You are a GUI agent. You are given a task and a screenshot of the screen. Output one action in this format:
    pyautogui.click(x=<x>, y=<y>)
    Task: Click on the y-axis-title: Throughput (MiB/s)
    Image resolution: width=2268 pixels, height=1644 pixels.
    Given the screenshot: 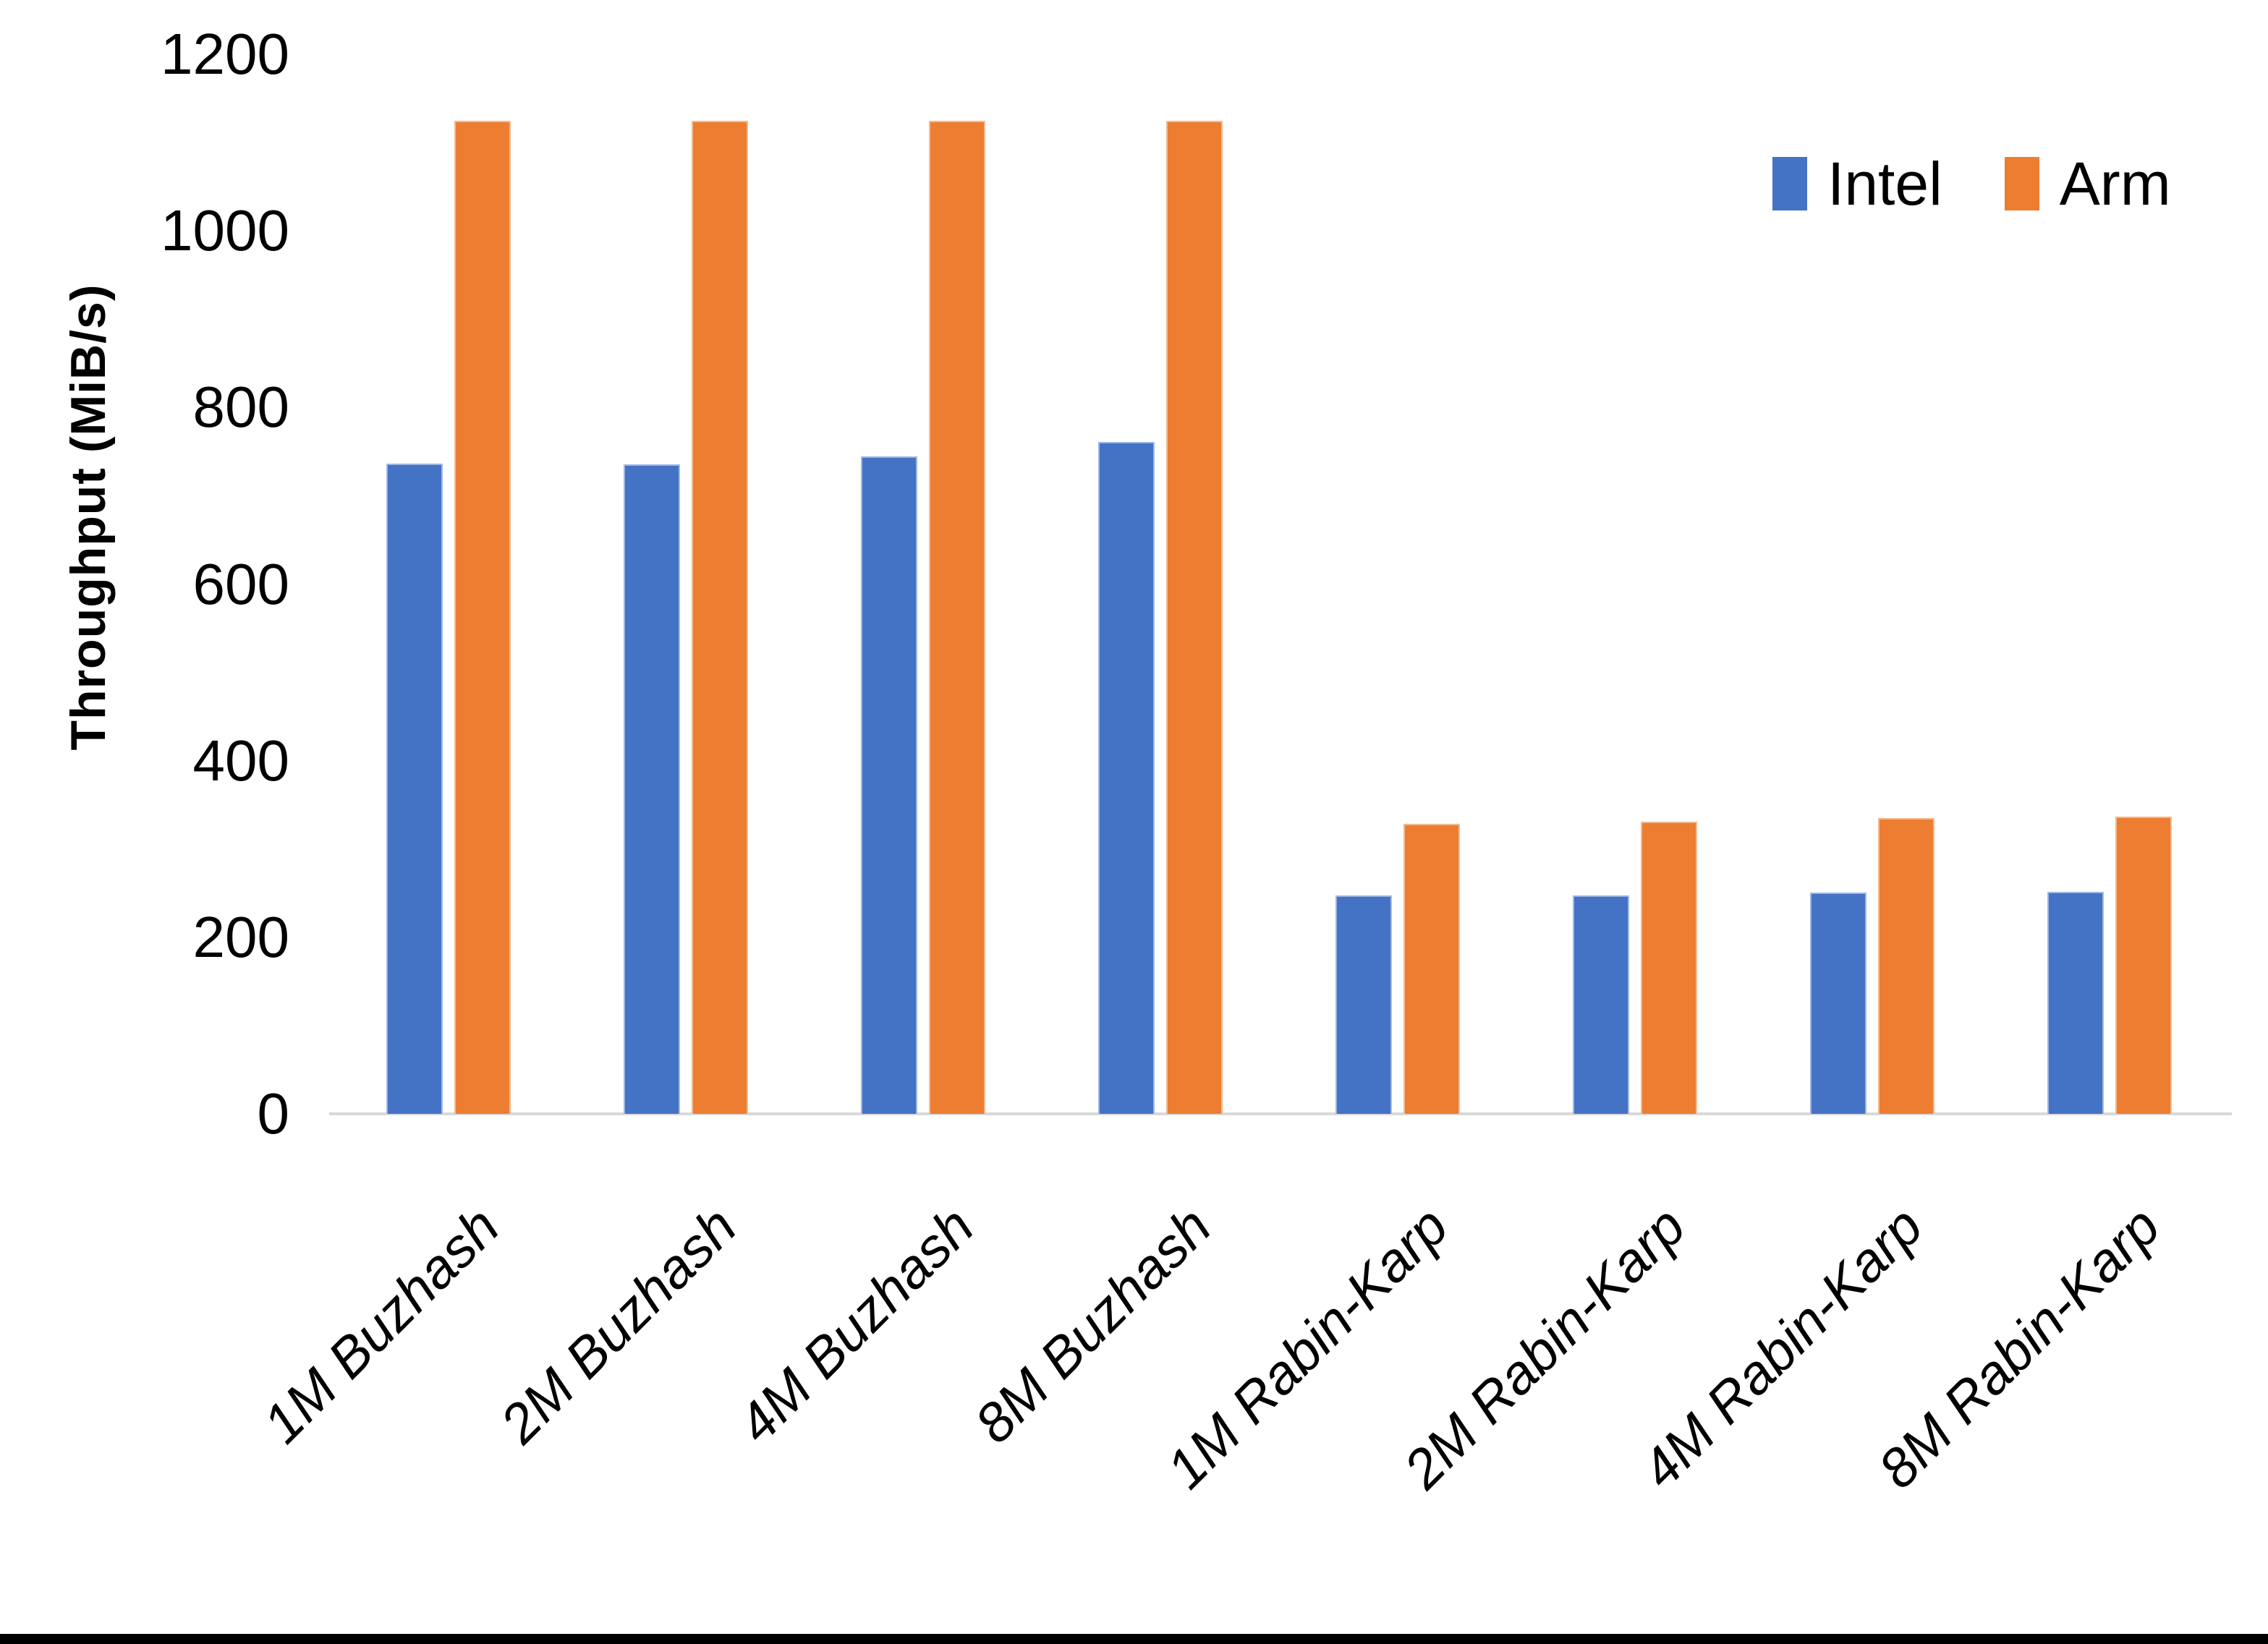 What is the action you would take?
    pyautogui.click(x=88, y=517)
    